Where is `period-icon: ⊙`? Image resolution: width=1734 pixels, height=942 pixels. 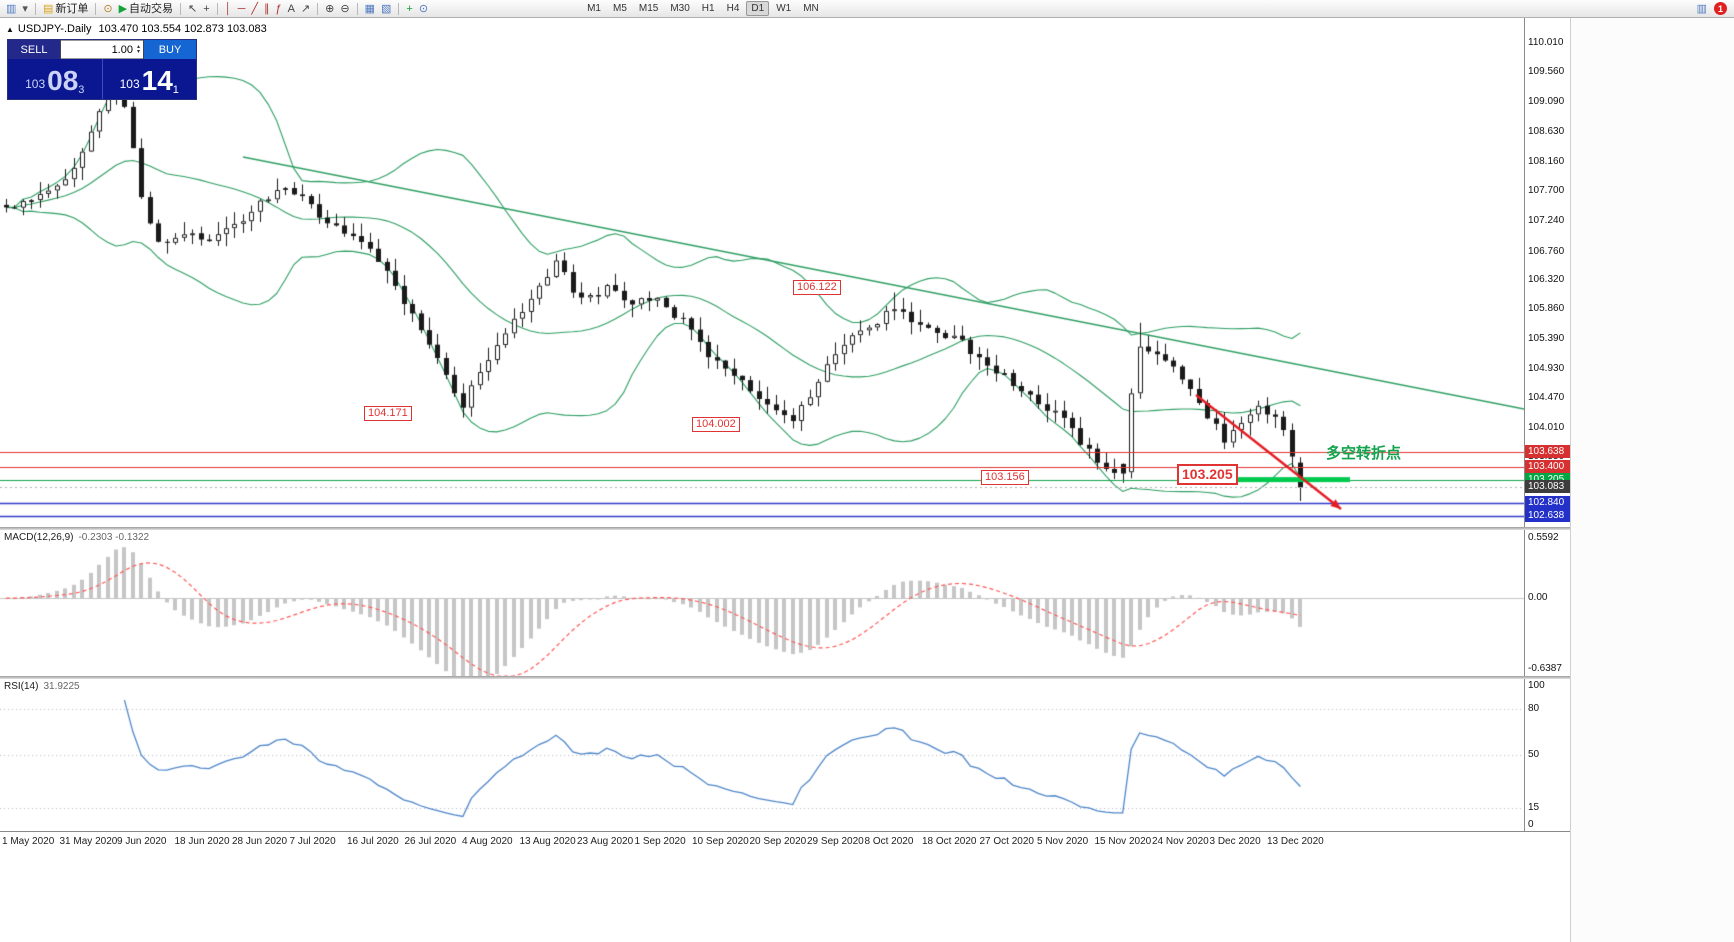
period-icon: ⊙ is located at coordinates (423, 8).